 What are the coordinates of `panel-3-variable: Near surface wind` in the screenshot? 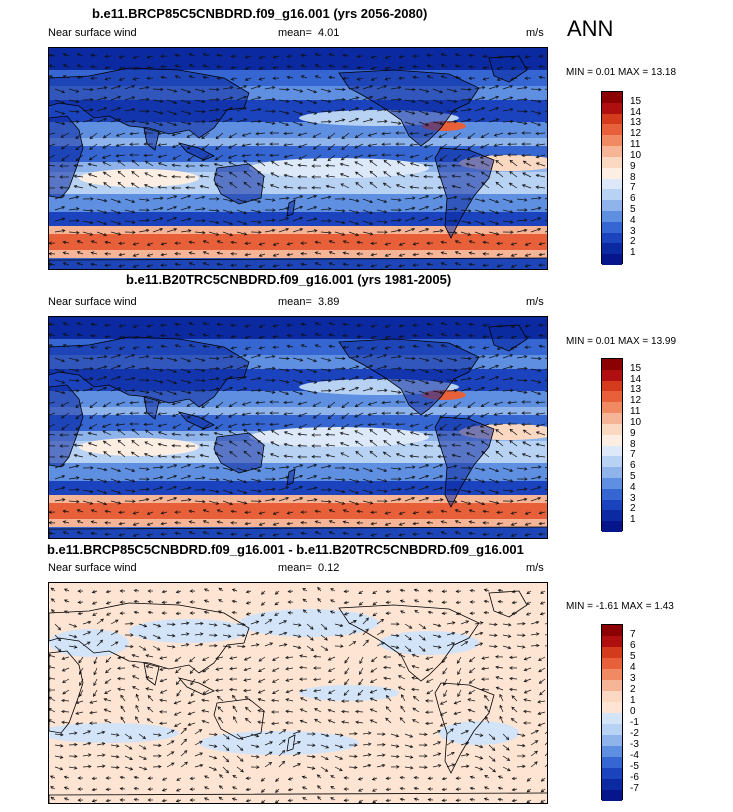 It's located at (92, 568).